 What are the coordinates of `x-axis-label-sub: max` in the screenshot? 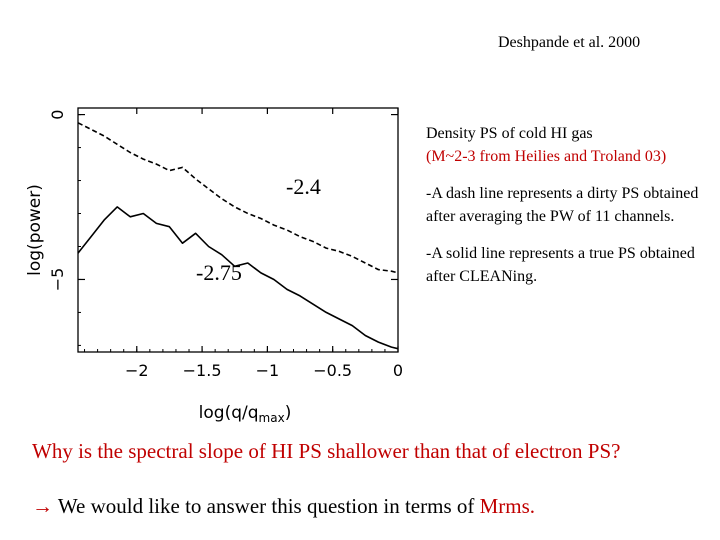 It's located at (272, 418).